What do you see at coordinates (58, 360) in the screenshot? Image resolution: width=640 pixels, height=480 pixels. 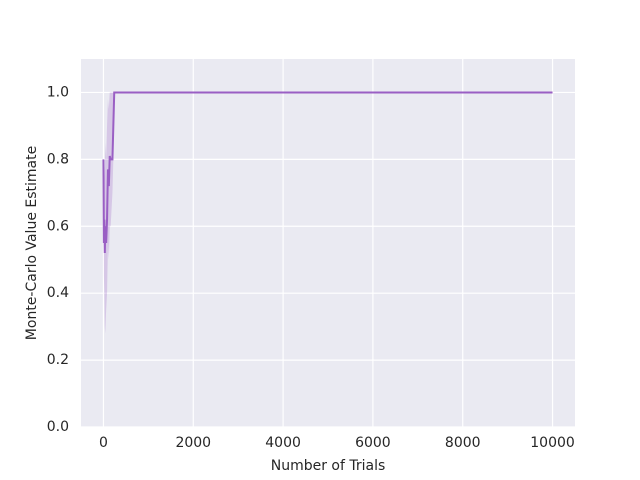 I see `y-tick-label: 0.2` at bounding box center [58, 360].